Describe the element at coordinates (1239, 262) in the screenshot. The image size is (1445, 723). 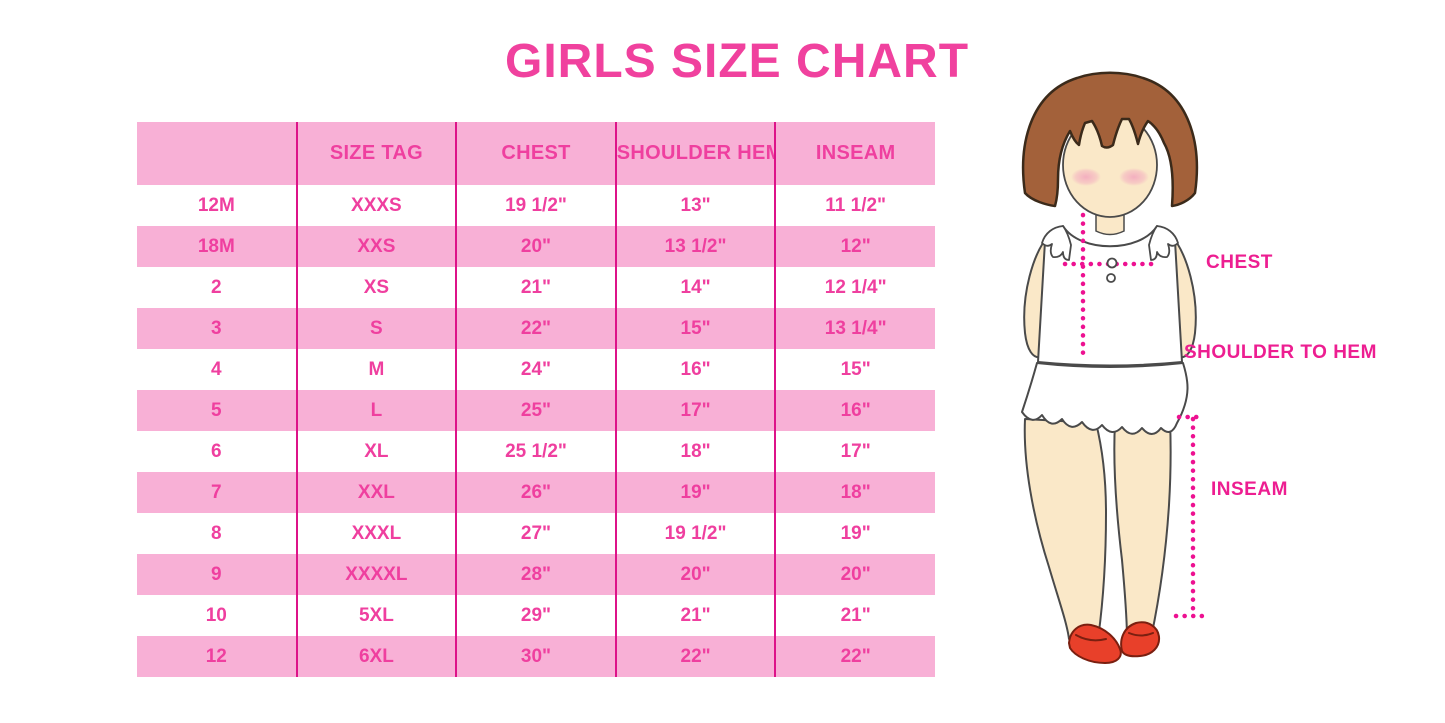
I see `chest-label: CHEST` at that location.